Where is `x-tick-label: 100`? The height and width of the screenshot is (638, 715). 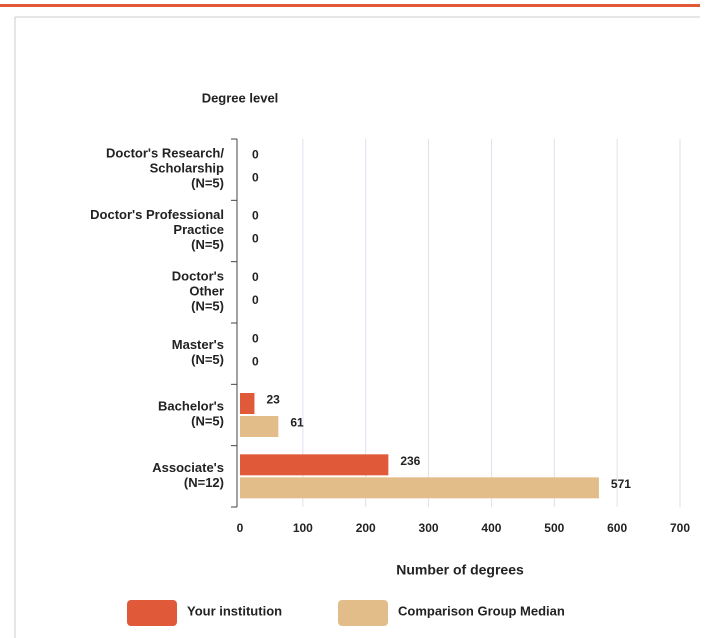 x-tick-label: 100 is located at coordinates (303, 528).